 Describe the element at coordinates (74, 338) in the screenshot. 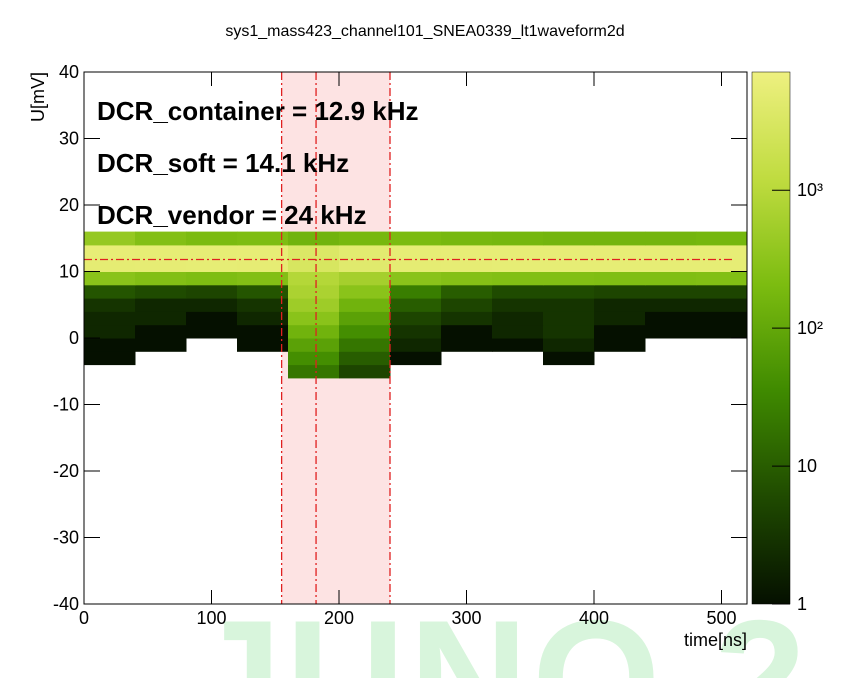

I see `y-tick-label: 0` at that location.